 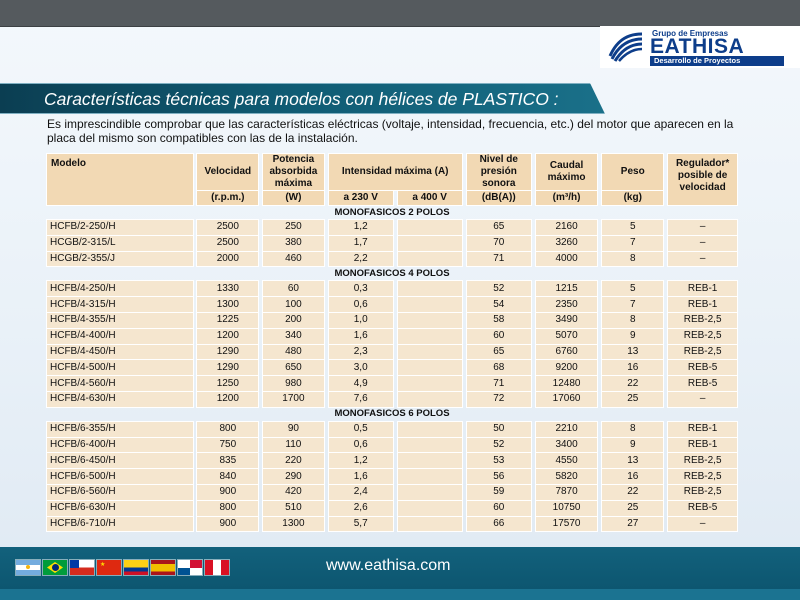 What do you see at coordinates (228, 383) in the screenshot?
I see `cell-speed: 1250` at bounding box center [228, 383].